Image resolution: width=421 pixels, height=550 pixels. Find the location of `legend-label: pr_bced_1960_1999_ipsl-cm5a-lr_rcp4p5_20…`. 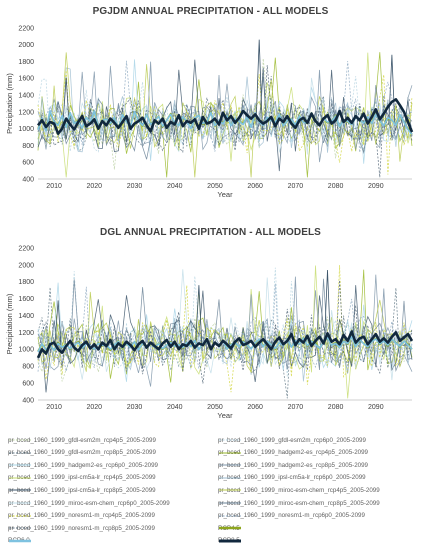

legend-label: pr_bced_1960_1999_ipsl-cm5a-lr_rcp4p5_20… is located at coordinates (82, 478).